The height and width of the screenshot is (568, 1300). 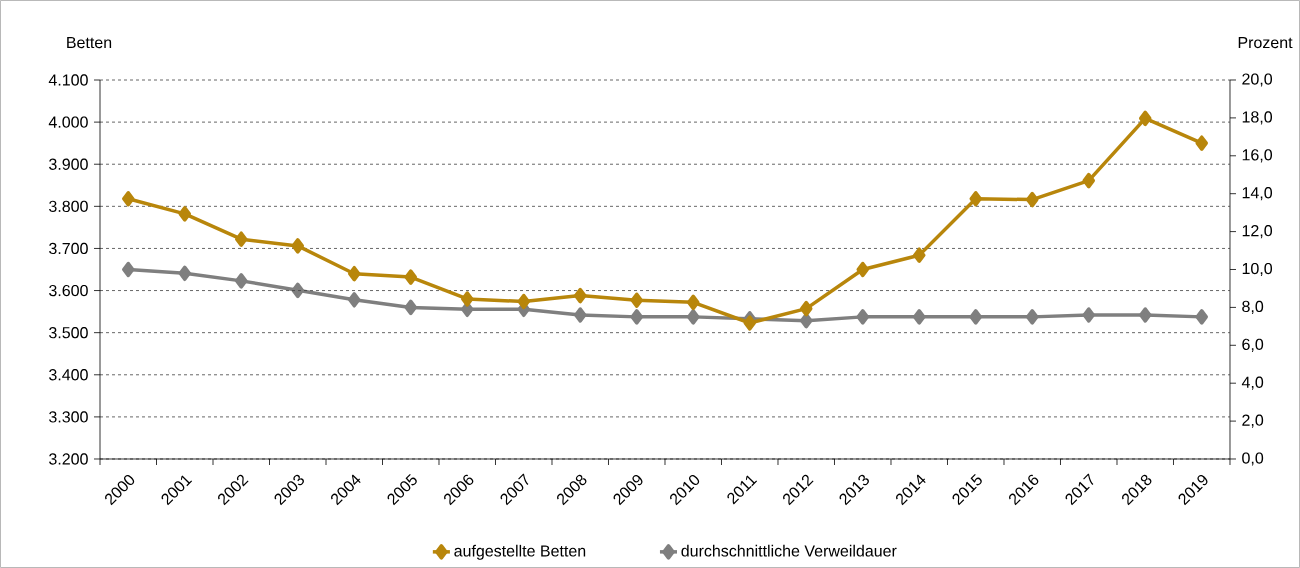 What do you see at coordinates (68, 248) in the screenshot?
I see `y-tick-label: 3.700` at bounding box center [68, 248].